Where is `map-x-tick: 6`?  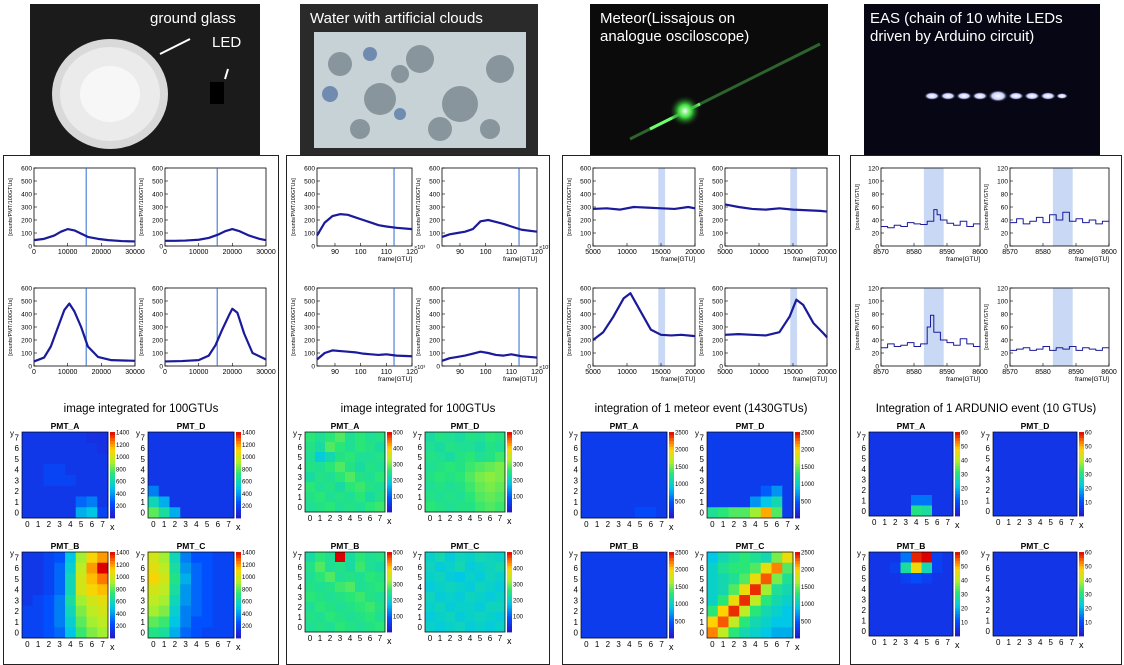
map-x-tick: 6 is located at coordinates (218, 644).